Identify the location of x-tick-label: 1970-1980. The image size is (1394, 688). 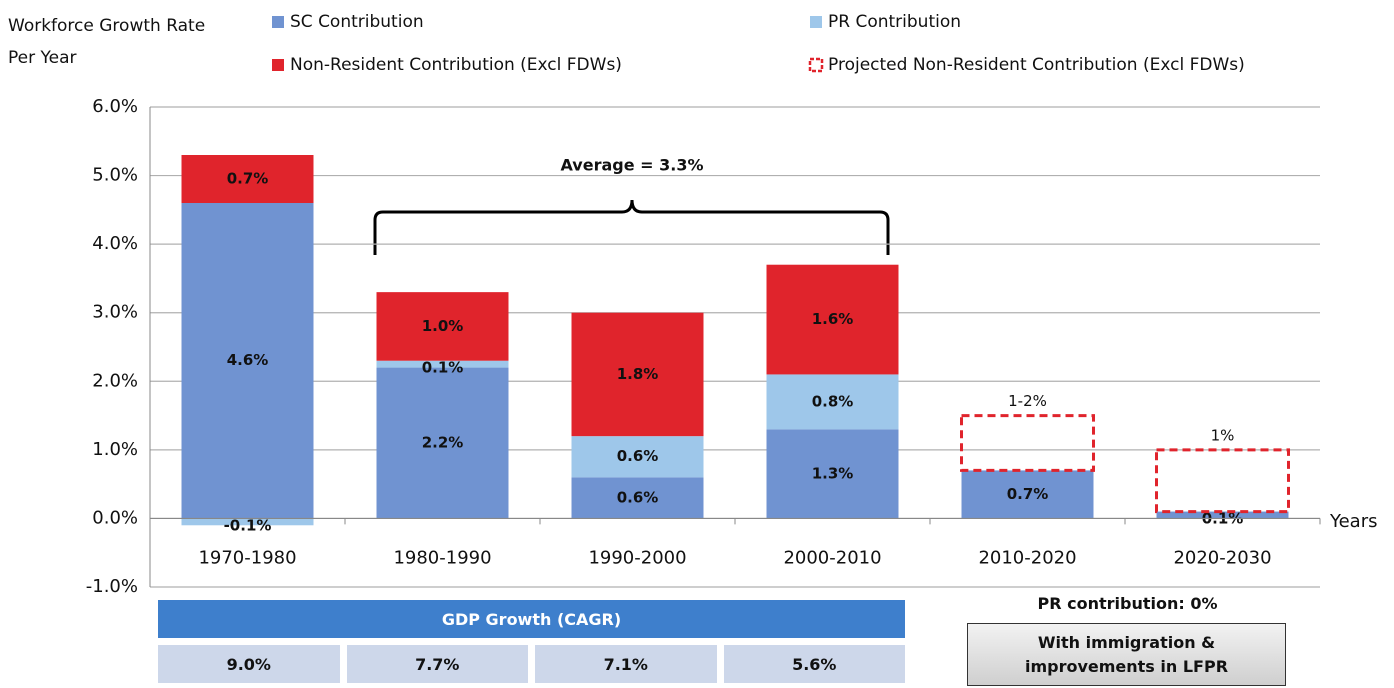
(247, 557).